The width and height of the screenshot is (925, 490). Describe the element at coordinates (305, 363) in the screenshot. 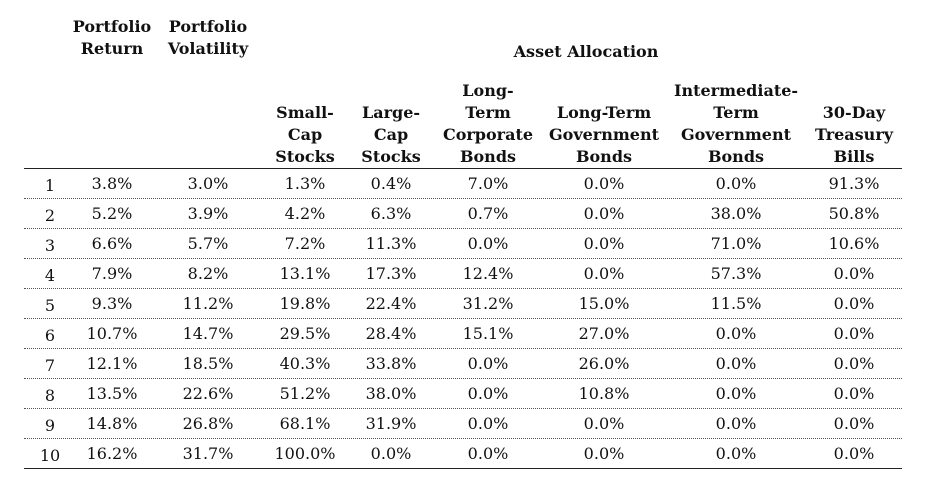

I see `small-cap-cell: 40.3%` at that location.